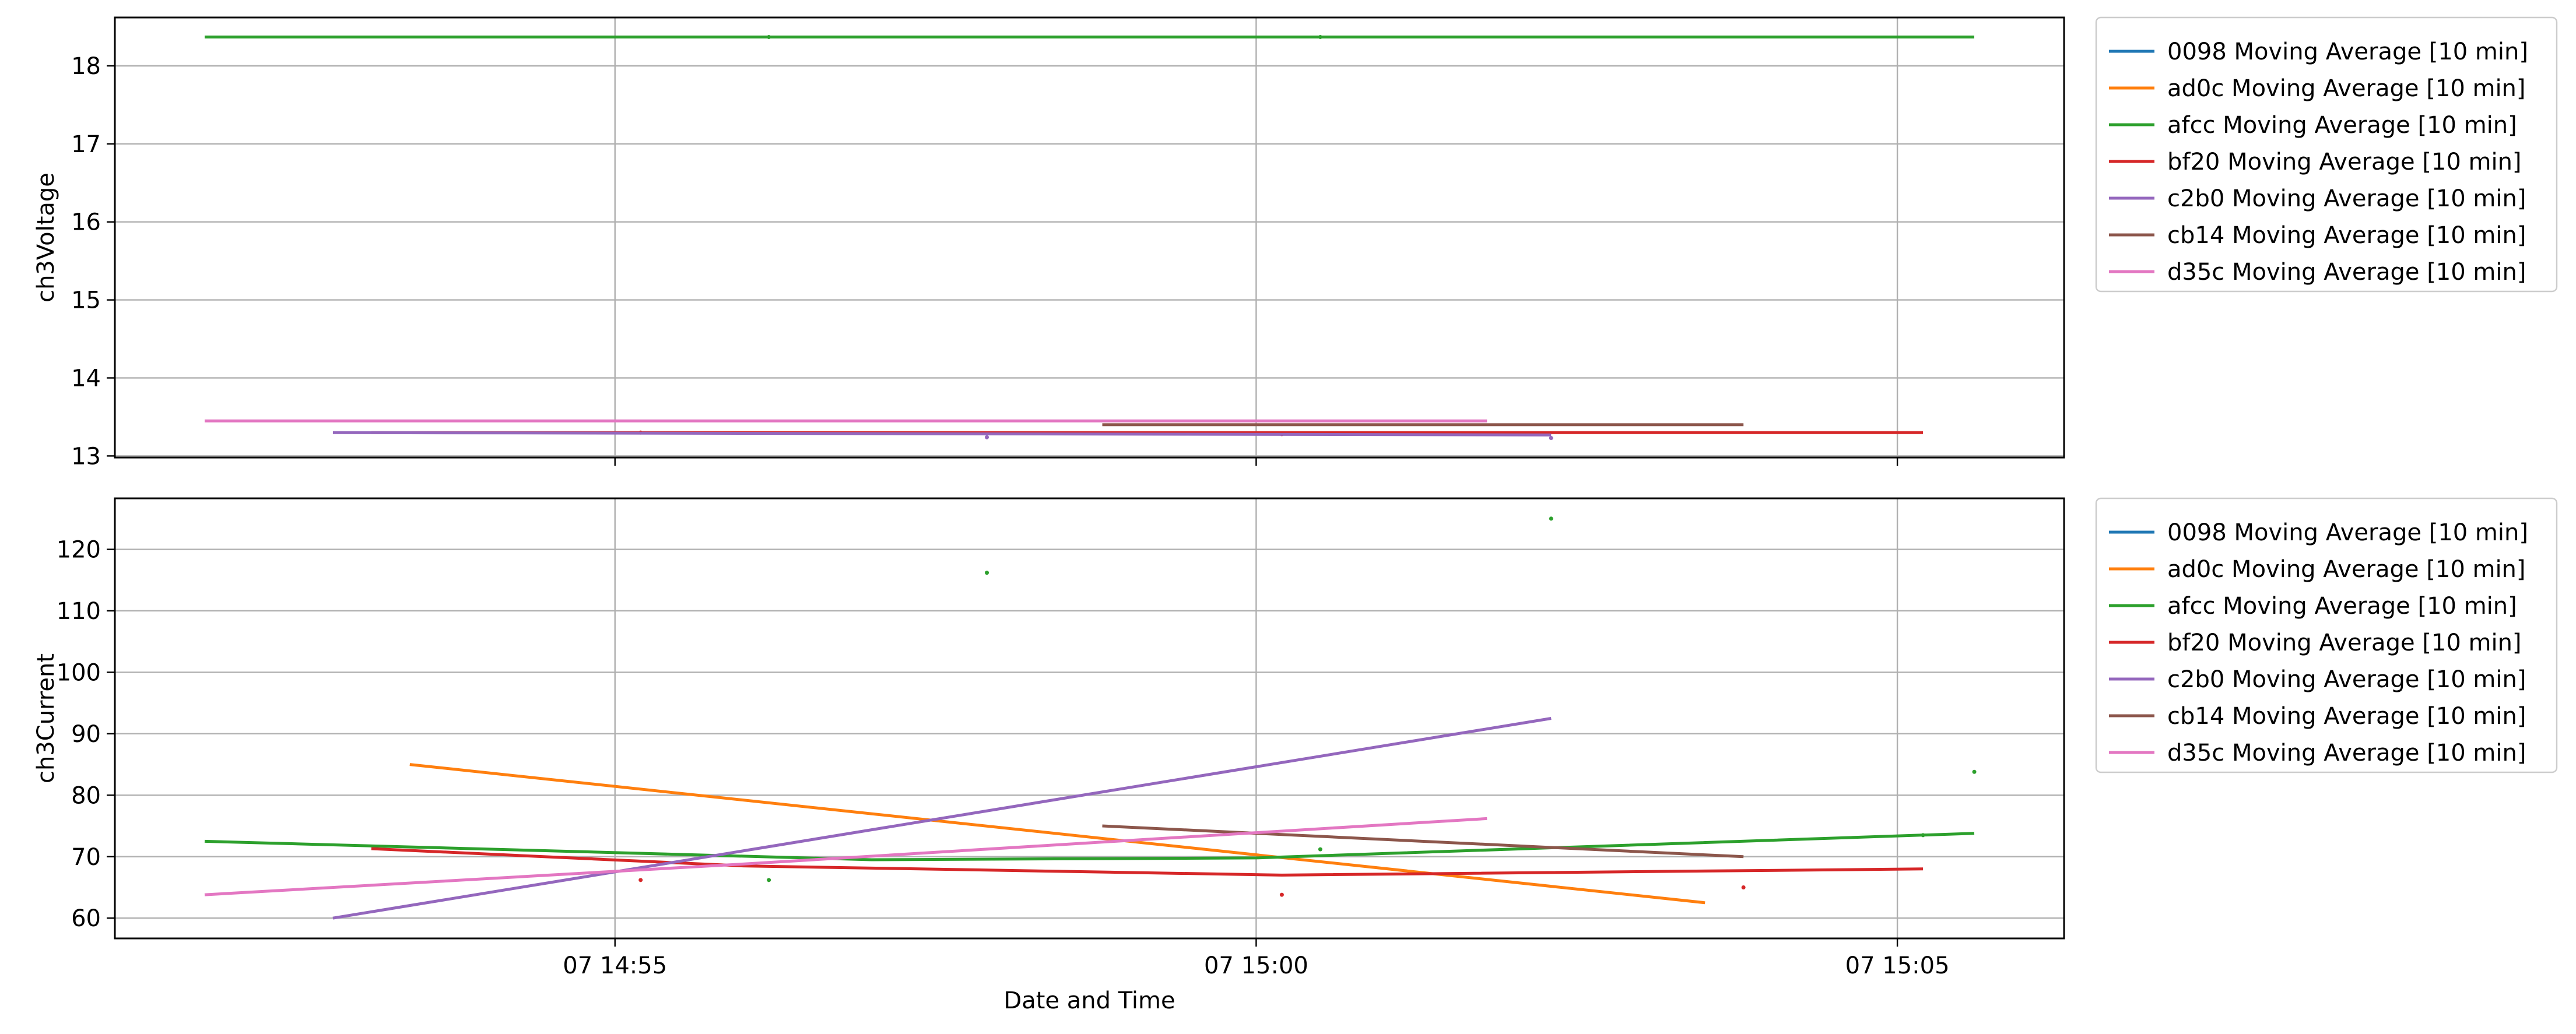 This screenshot has width=2576, height=1034. I want to click on y-axis-label: ch3Voltage, so click(46, 238).